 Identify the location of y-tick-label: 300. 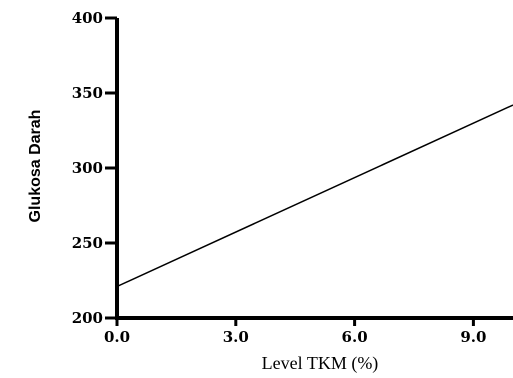
(87, 168).